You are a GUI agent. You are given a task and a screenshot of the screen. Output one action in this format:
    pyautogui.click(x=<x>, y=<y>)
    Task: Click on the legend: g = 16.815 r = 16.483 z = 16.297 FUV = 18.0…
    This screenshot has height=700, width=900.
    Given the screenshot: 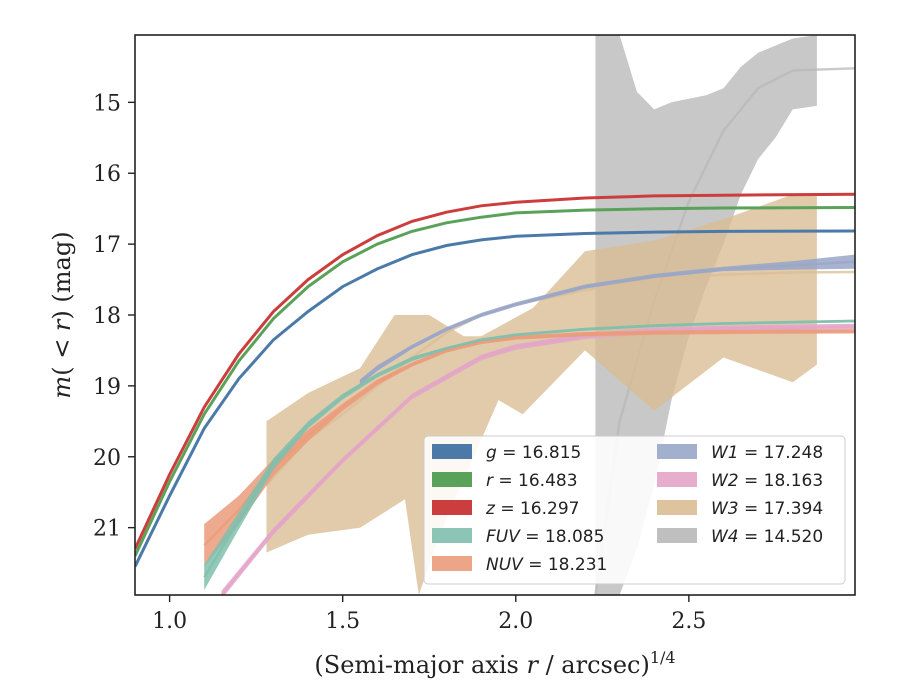 What is the action you would take?
    pyautogui.click(x=634, y=510)
    